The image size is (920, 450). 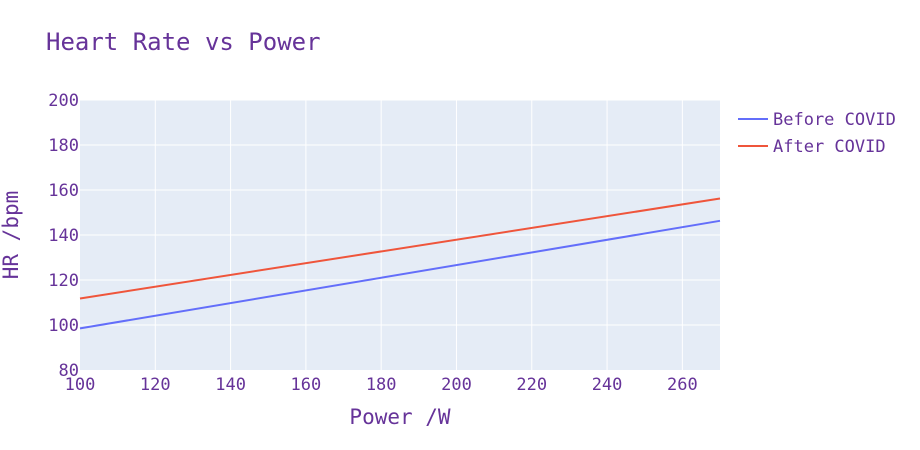 I want to click on y-tick-label: 140, so click(x=63, y=236).